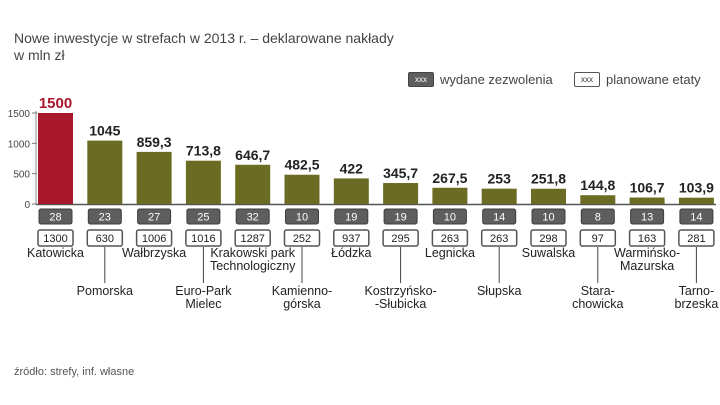 Image resolution: width=720 pixels, height=405 pixels. What do you see at coordinates (653, 79) in the screenshot?
I see `legend-jobs-label: planowane etaty` at bounding box center [653, 79].